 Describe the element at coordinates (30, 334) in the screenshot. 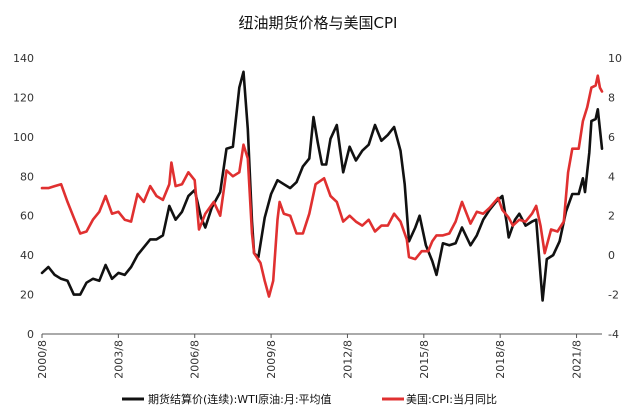

I see `y-left-tick-label: 0` at that location.